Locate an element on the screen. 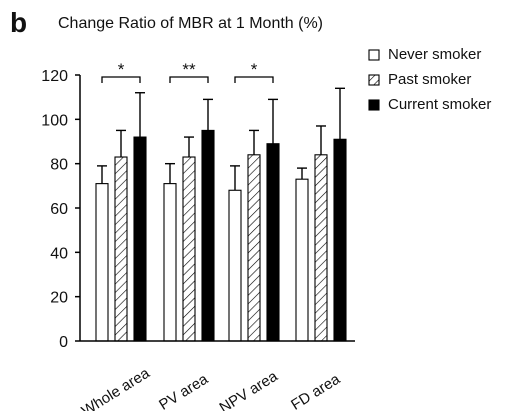  panel-label: b is located at coordinates (18, 22).